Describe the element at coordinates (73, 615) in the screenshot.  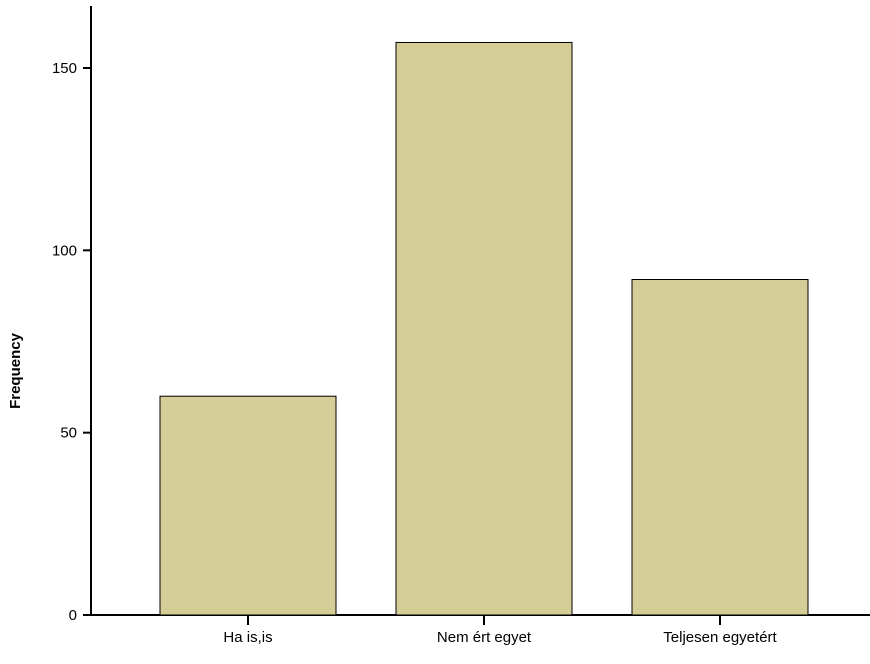
I see `y-tick-label-0: 0` at that location.